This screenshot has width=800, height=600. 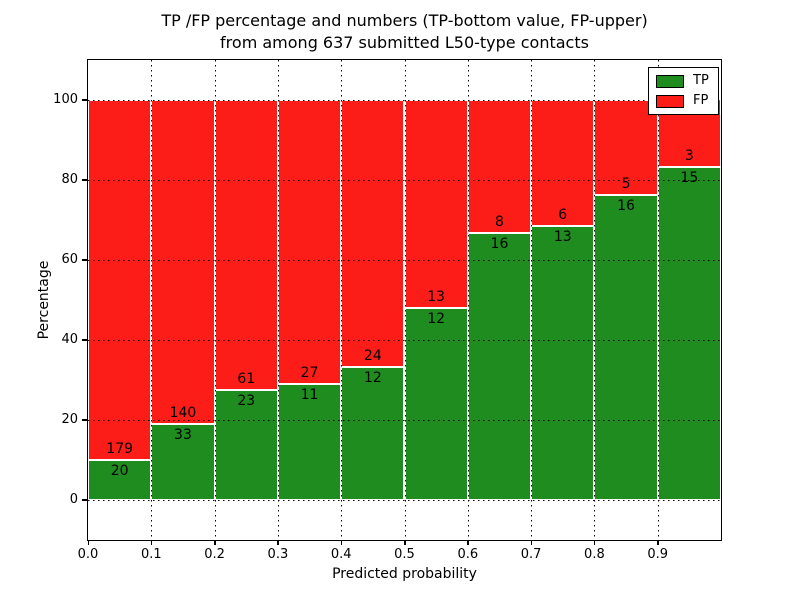 I want to click on x-tick-label: 0.0, so click(x=88, y=554).